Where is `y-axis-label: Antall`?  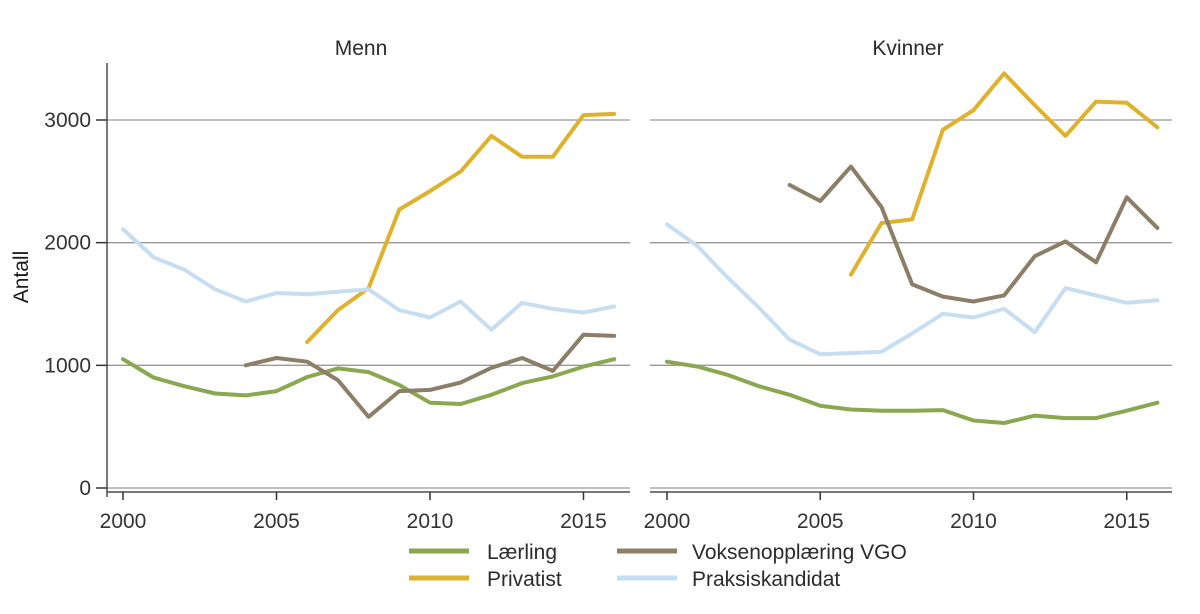 y-axis-label: Antall is located at coordinates (21, 277).